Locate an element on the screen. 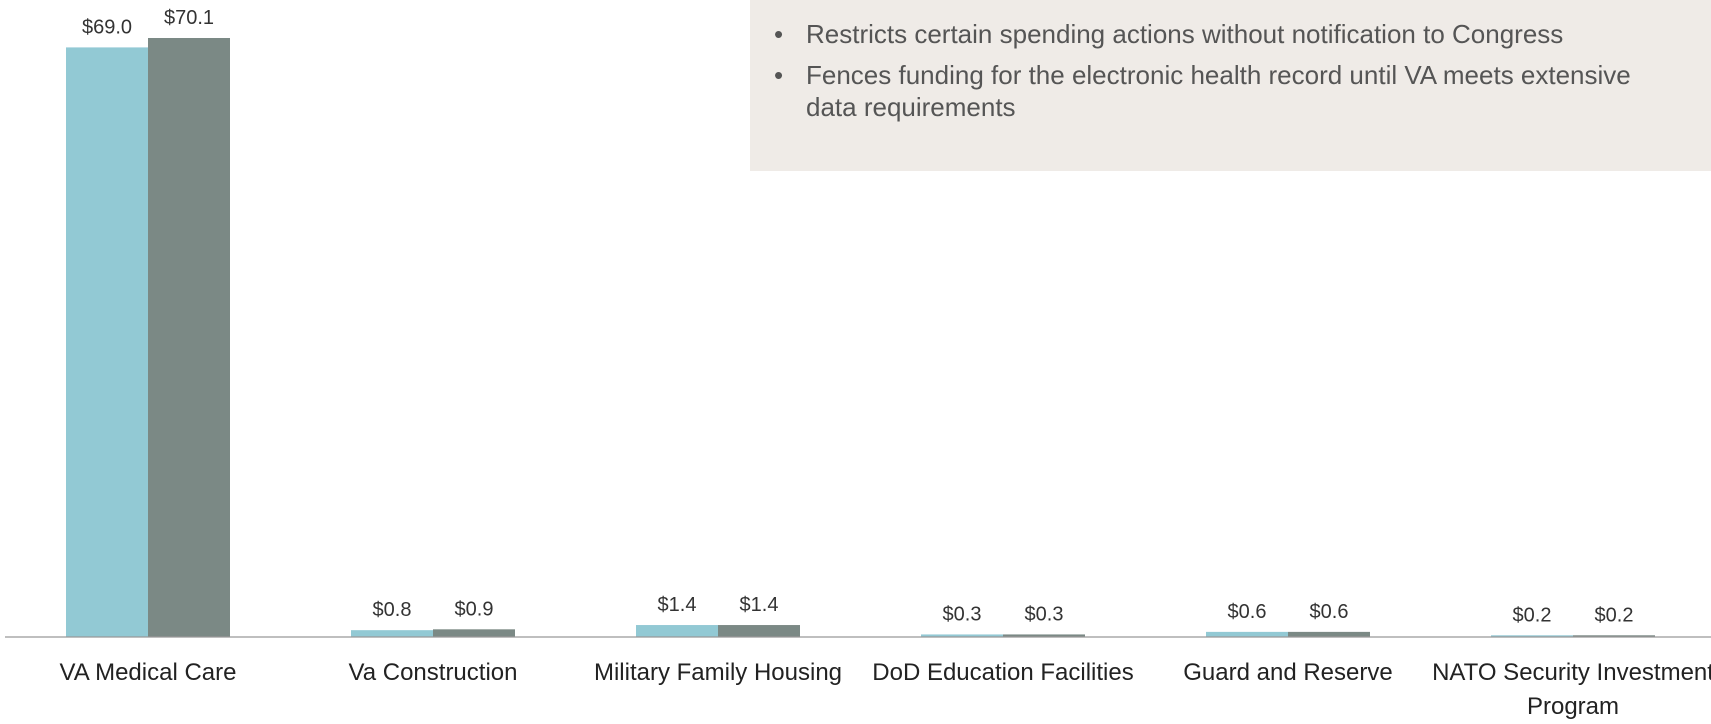  data-label: $70.1 is located at coordinates (189, 18).